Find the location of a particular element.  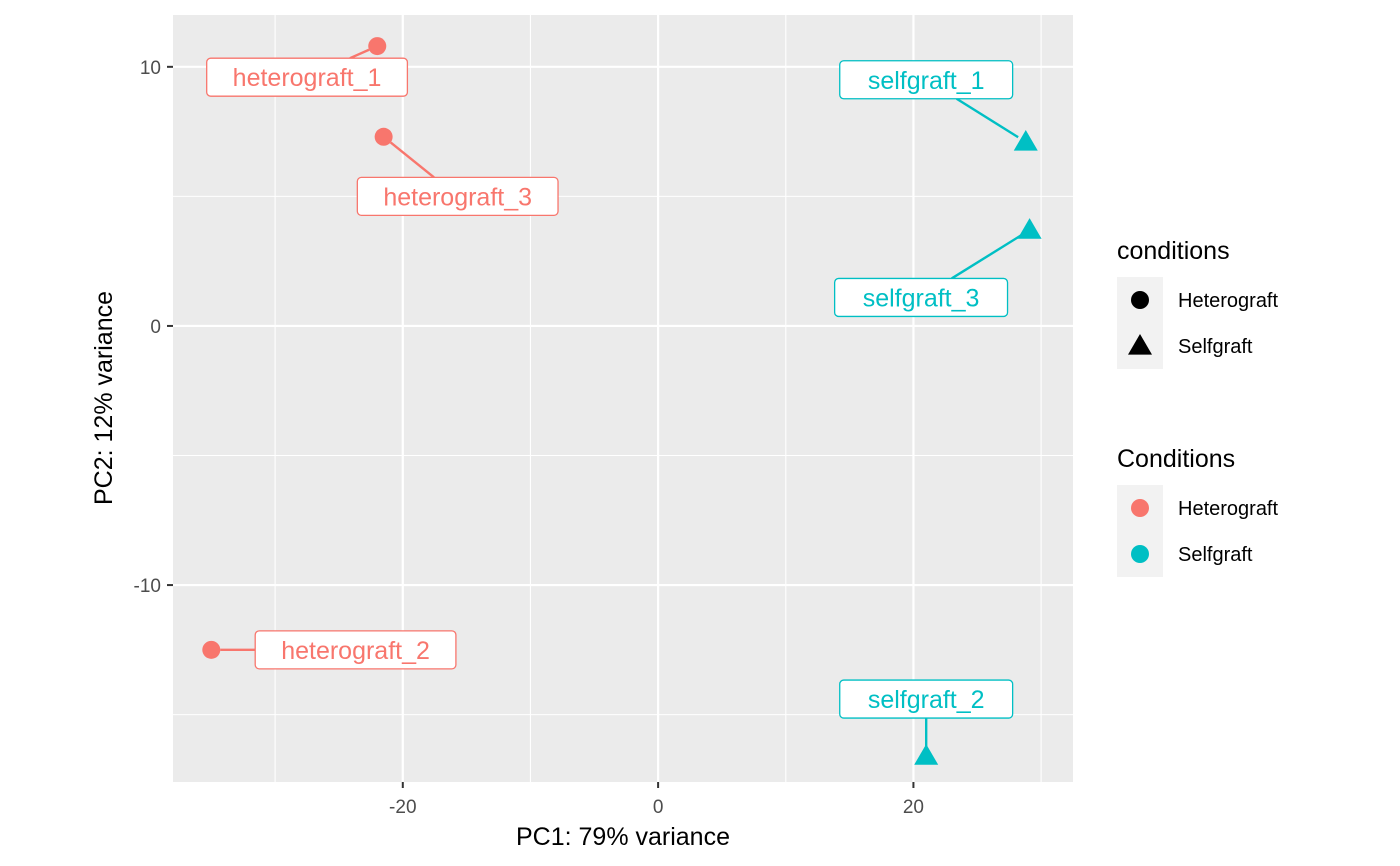

point-label-text: heterograft_3 is located at coordinates (457, 197).